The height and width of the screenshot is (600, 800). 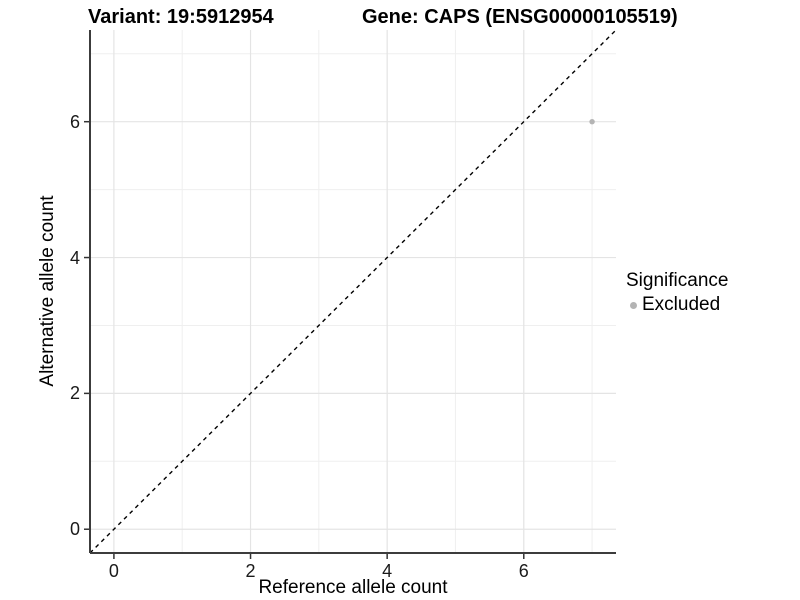 What do you see at coordinates (181, 17) in the screenshot?
I see `plot-title-variant: Variant: 19:5912954` at bounding box center [181, 17].